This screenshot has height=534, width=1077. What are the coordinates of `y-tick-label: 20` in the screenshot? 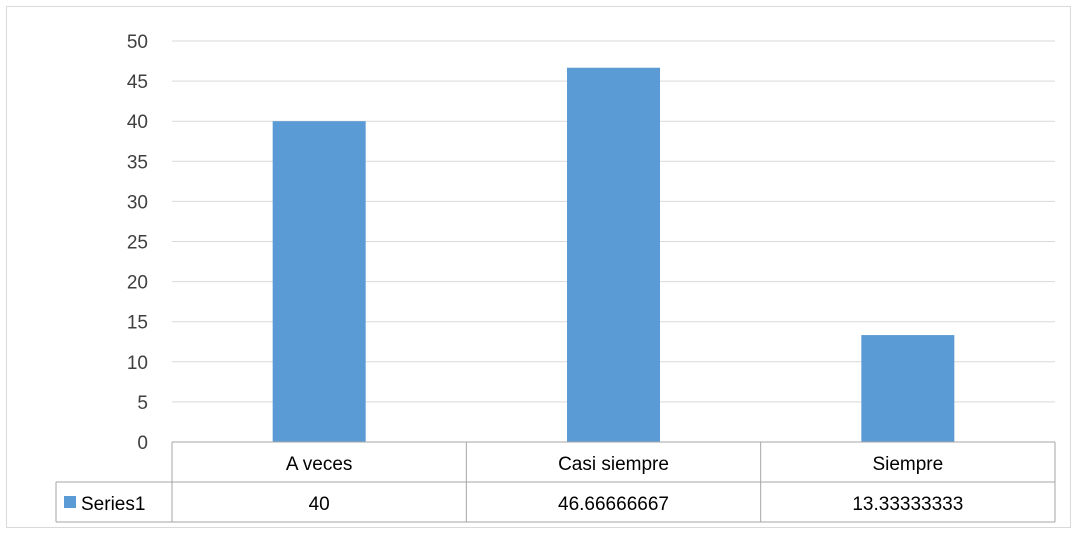 It's located at (137, 283).